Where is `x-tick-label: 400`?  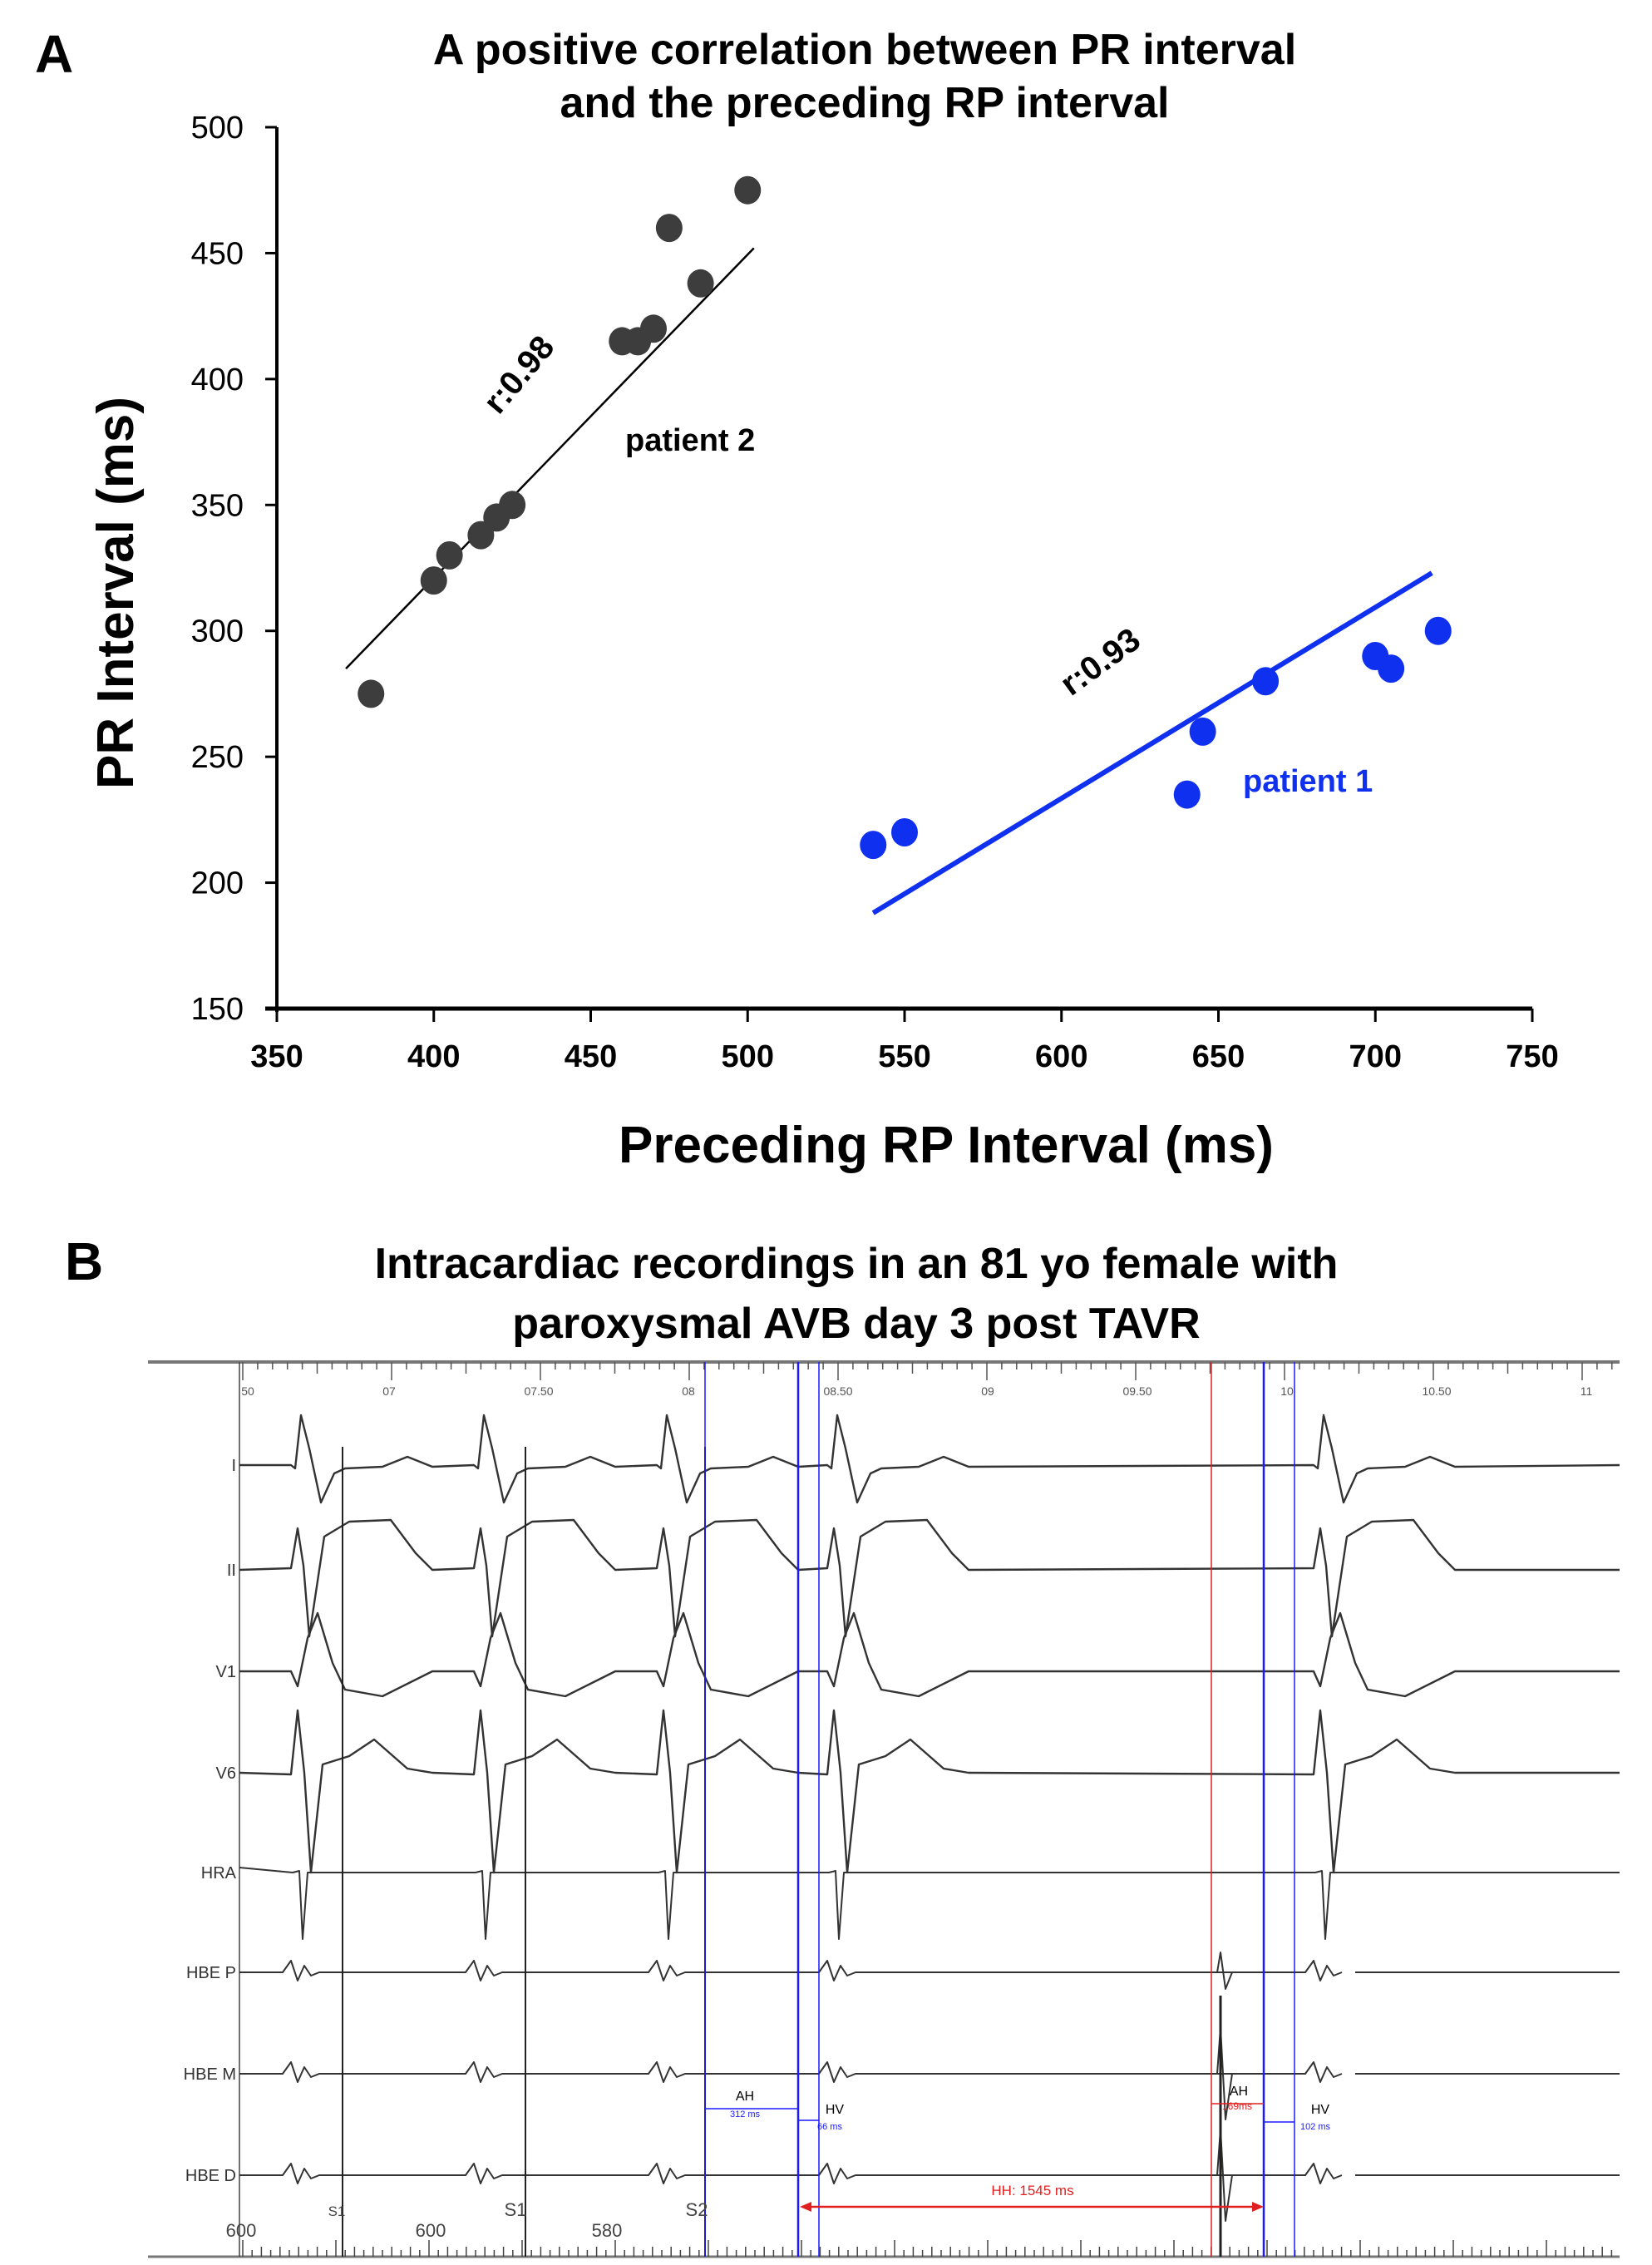 x-tick-label: 400 is located at coordinates (434, 1056).